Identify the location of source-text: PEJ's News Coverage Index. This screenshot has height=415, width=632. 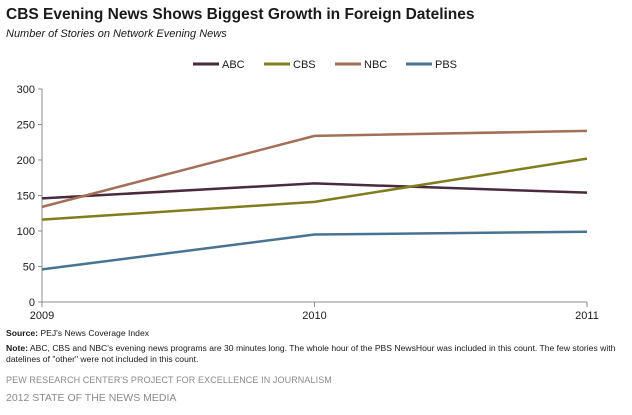
(94, 333).